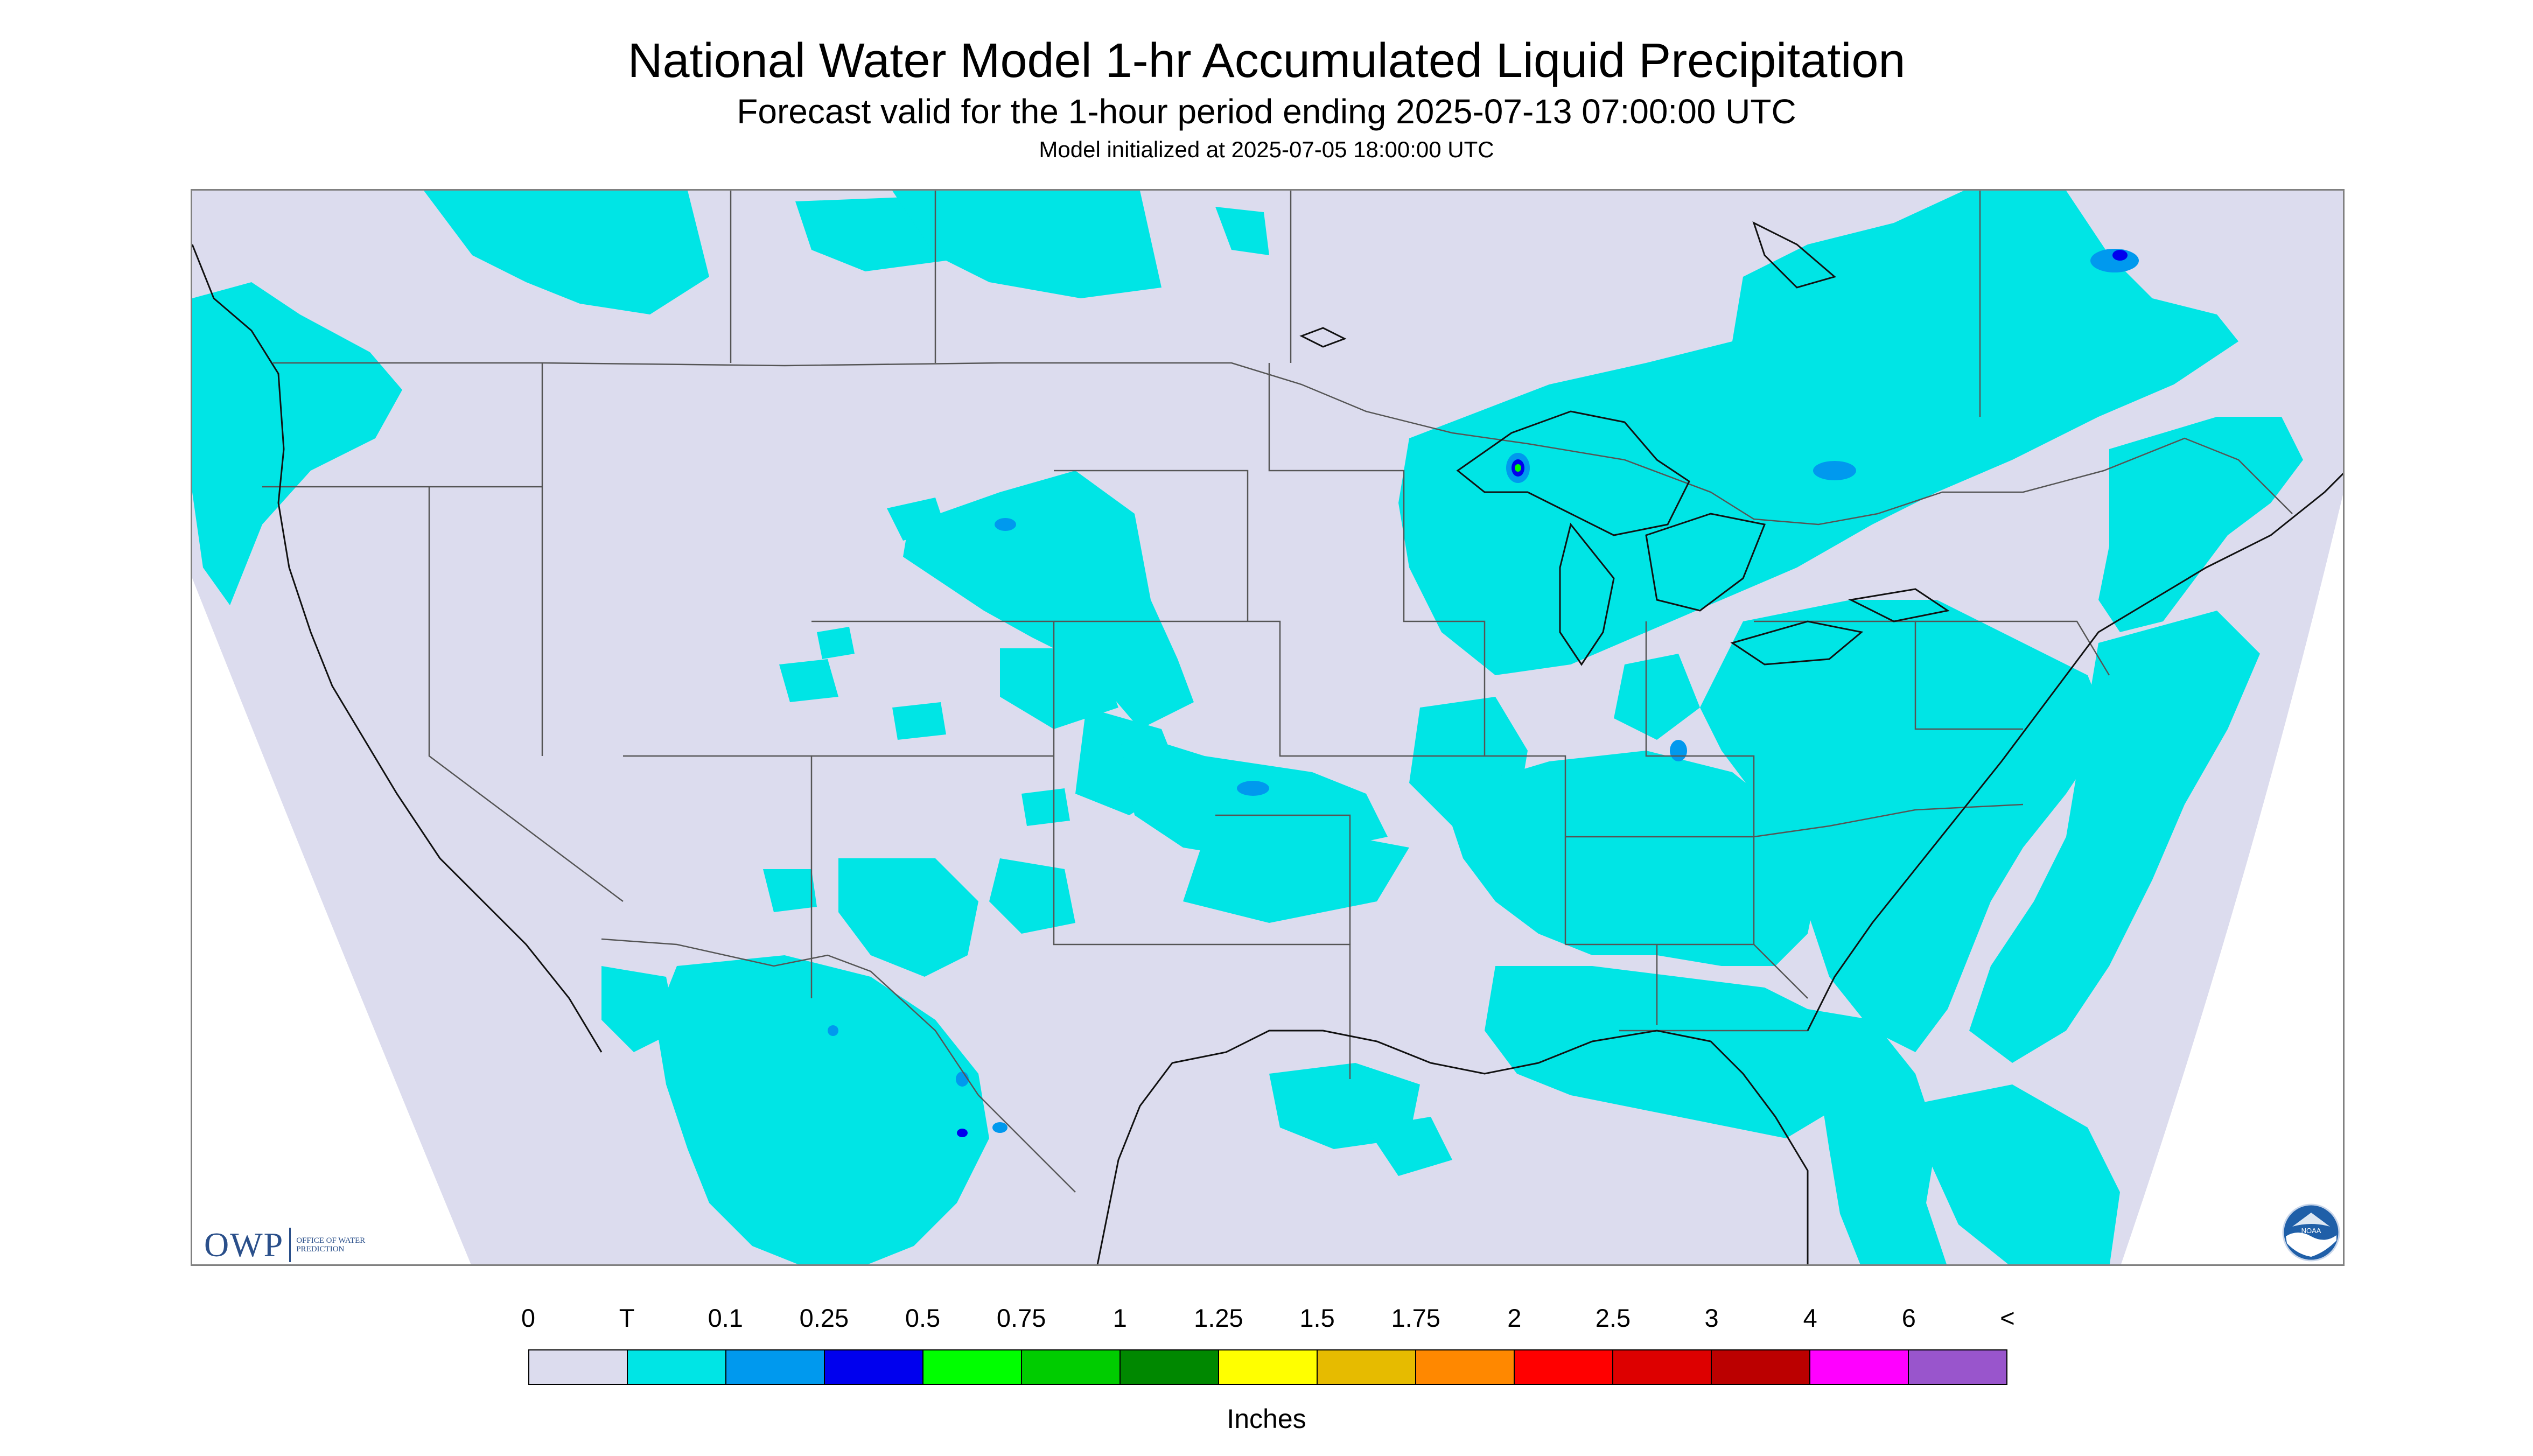 This screenshot has height=1456, width=2533. What do you see at coordinates (725, 1318) in the screenshot?
I see `legend-tick-label: 0.1` at bounding box center [725, 1318].